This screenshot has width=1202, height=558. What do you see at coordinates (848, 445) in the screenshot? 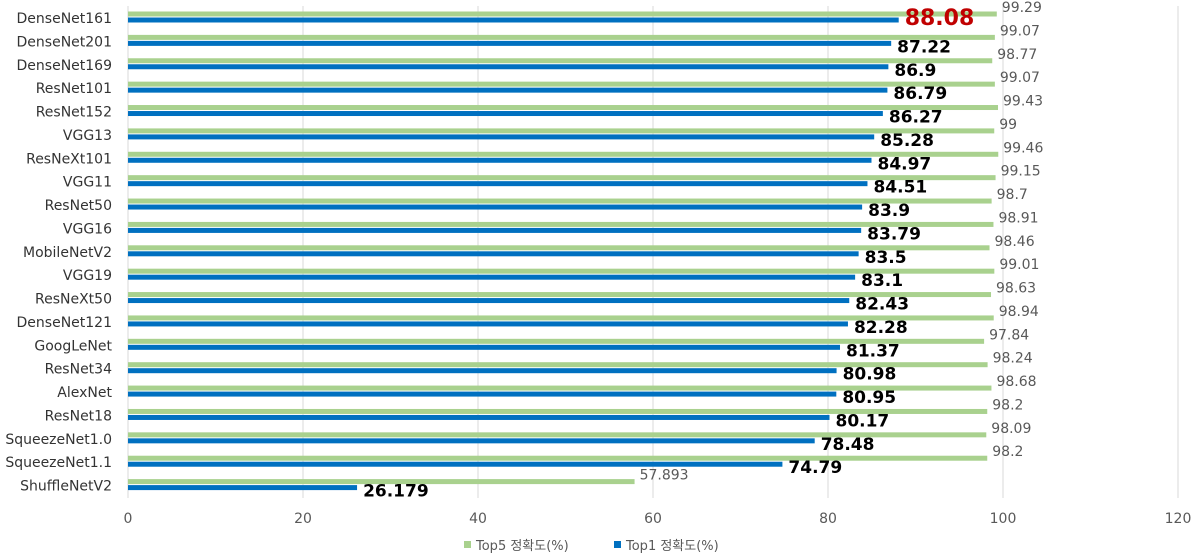
I see `data-label-top1: 78.48` at bounding box center [848, 445].